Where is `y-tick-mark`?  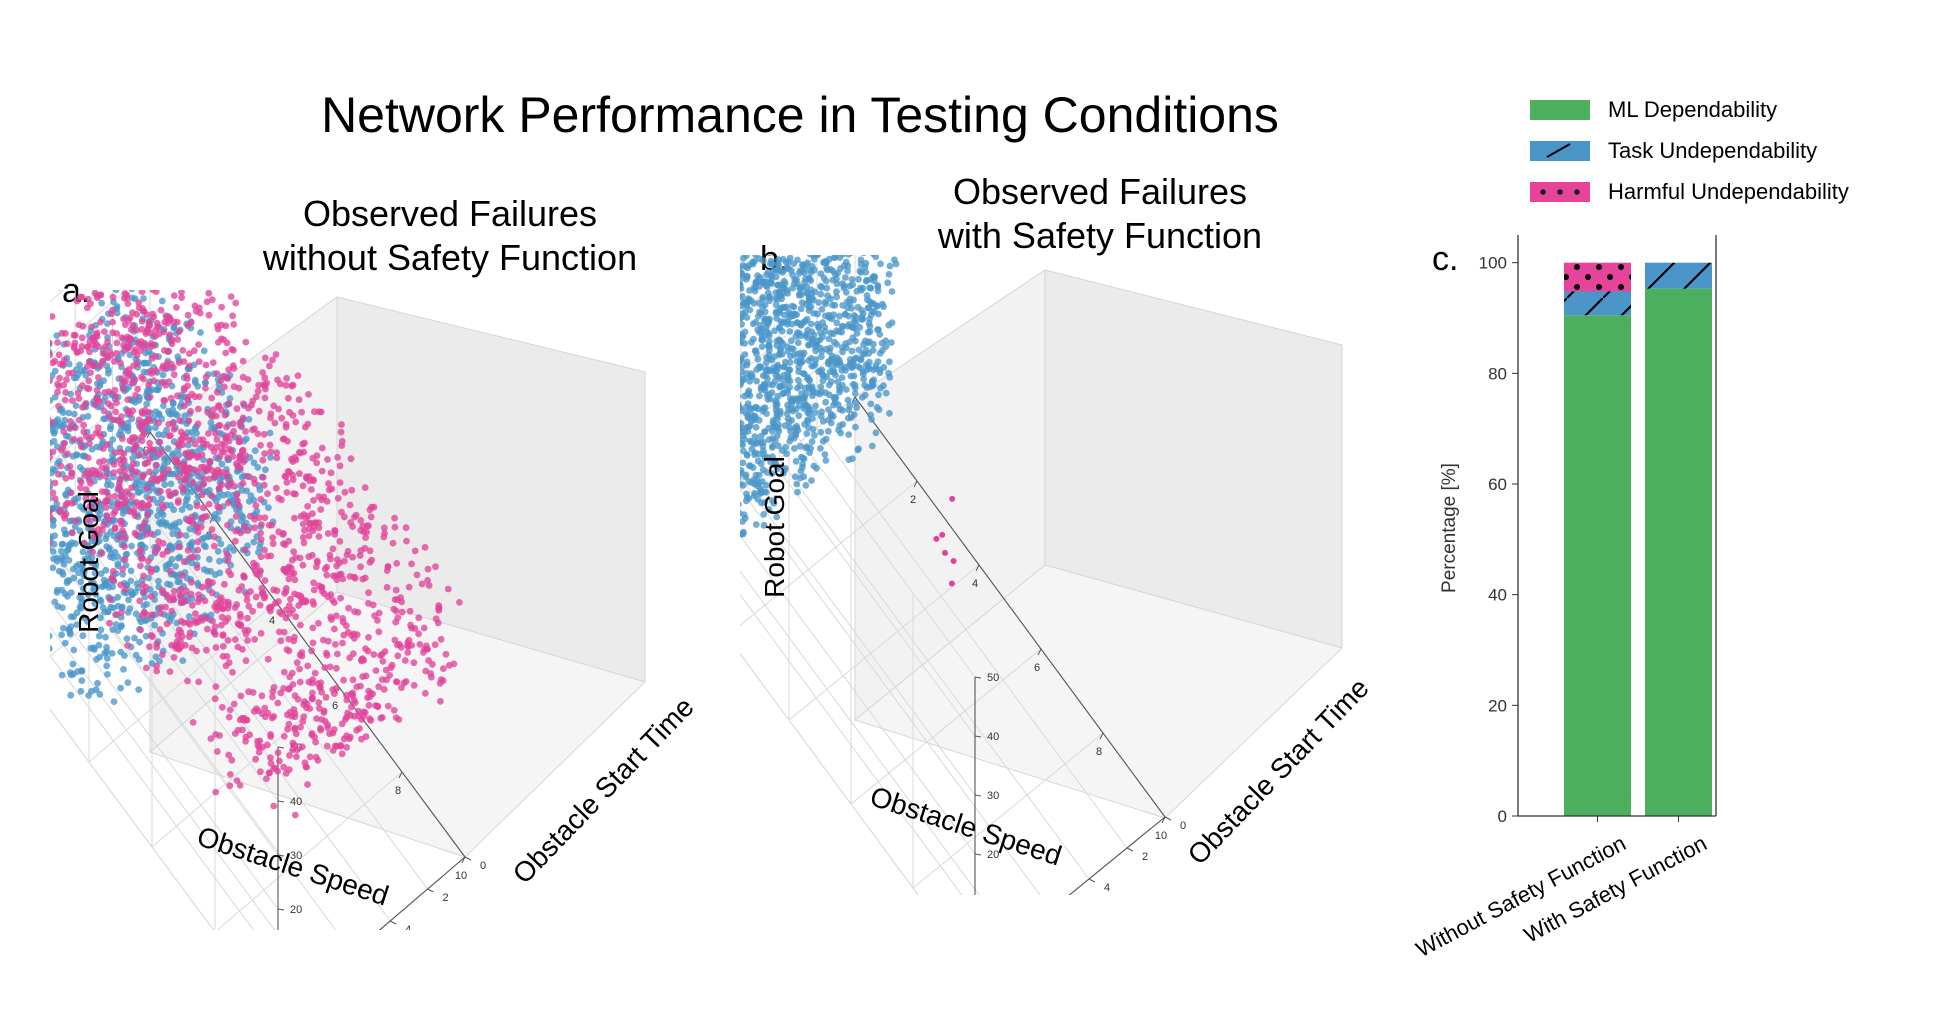 y-tick-mark is located at coordinates (1168, 818).